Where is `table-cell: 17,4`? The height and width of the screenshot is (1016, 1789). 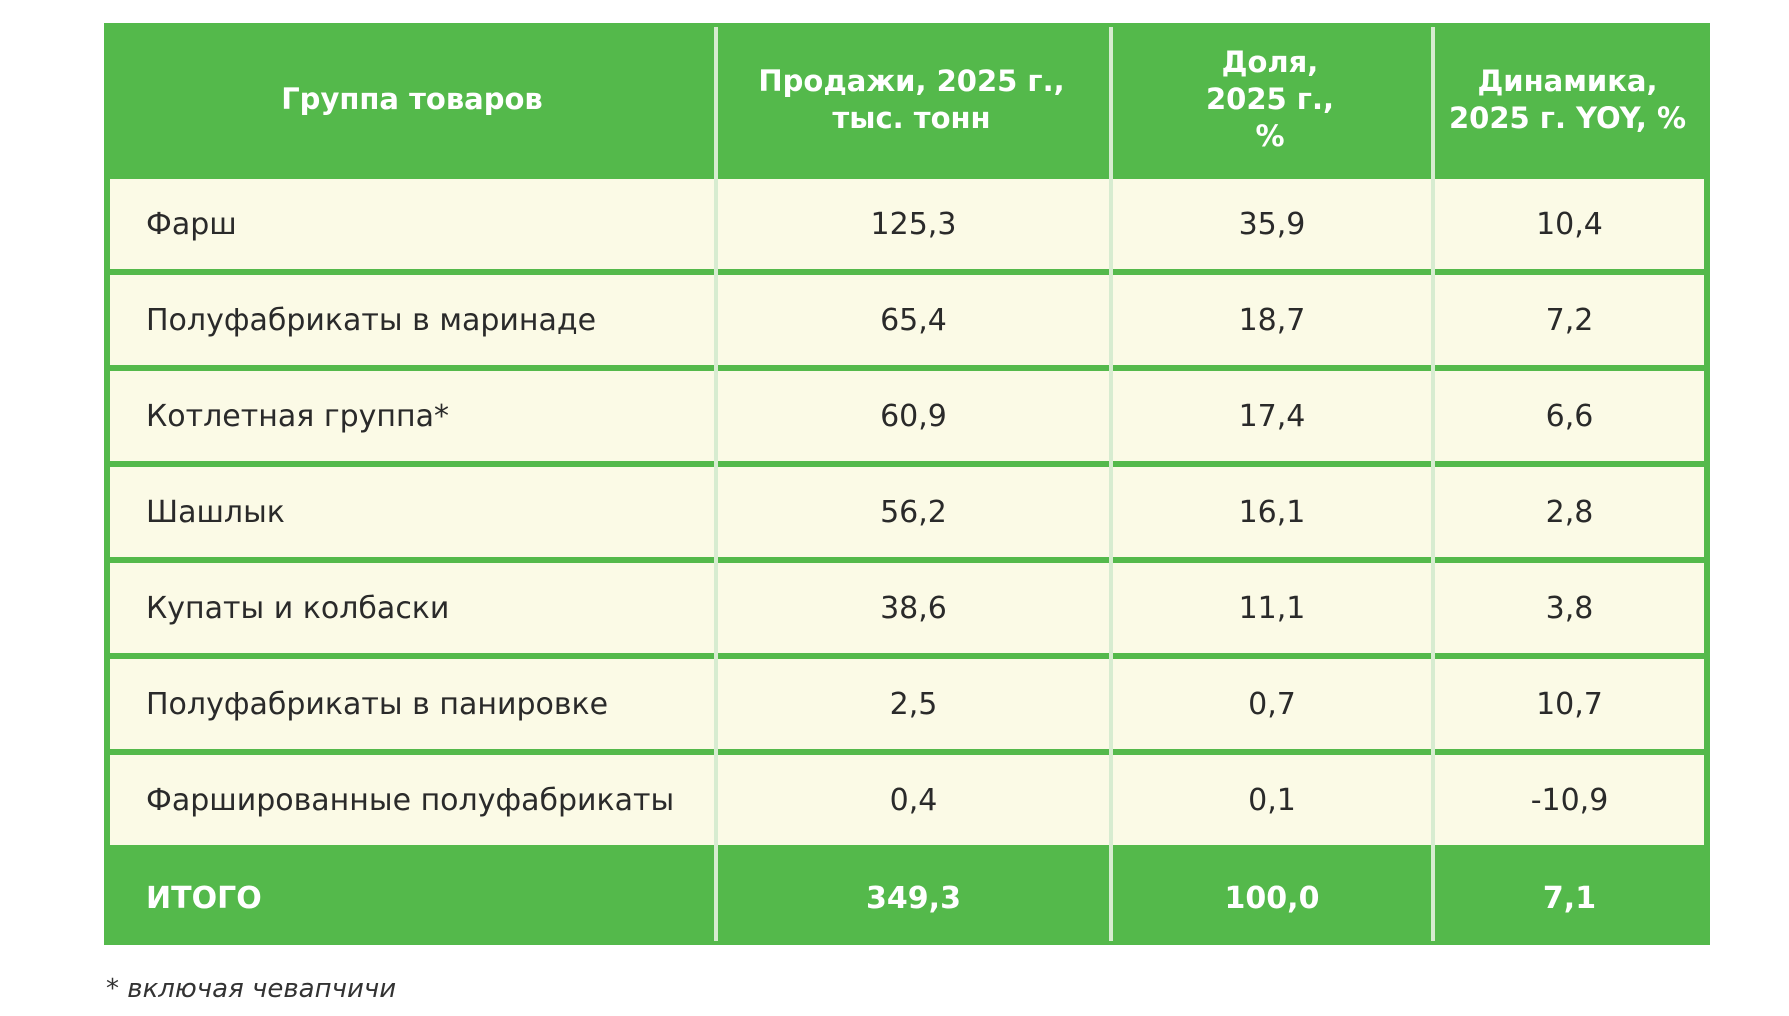
table-cell: 17,4 is located at coordinates (1272, 416).